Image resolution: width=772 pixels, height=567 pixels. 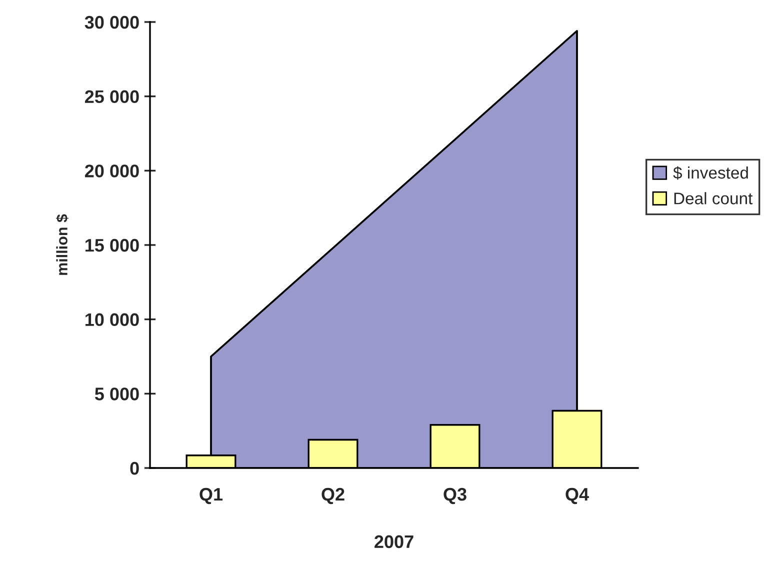 I want to click on legend-label: $ invested, so click(x=710, y=173).